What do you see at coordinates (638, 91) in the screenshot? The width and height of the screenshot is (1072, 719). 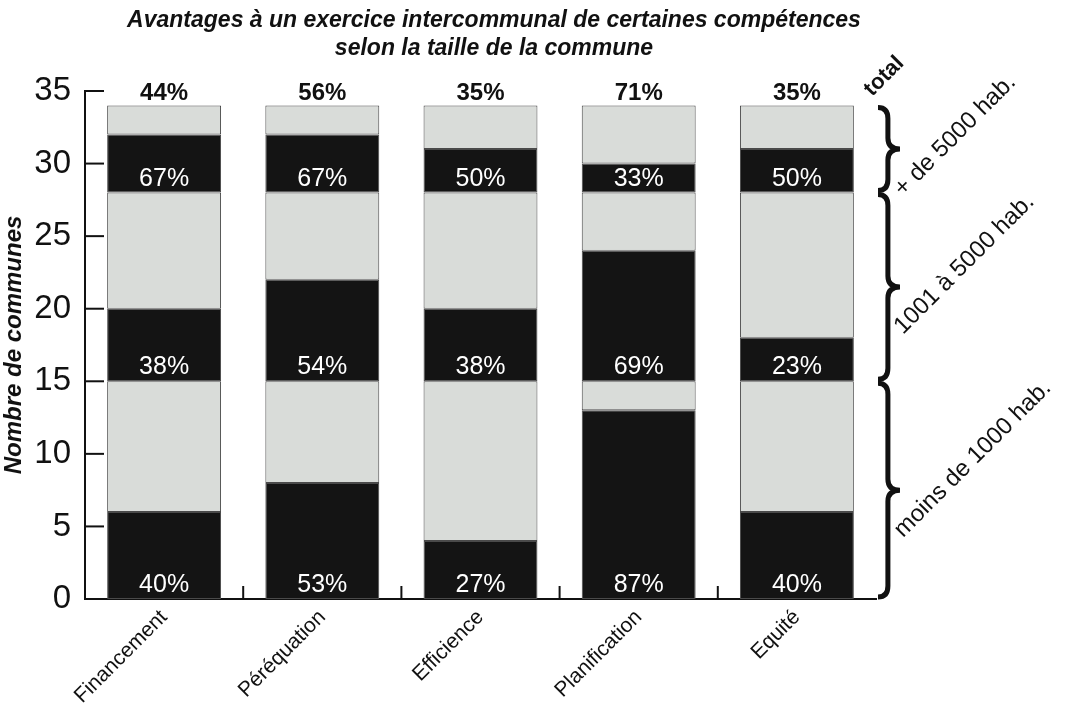 I see `annotation: 71%` at bounding box center [638, 91].